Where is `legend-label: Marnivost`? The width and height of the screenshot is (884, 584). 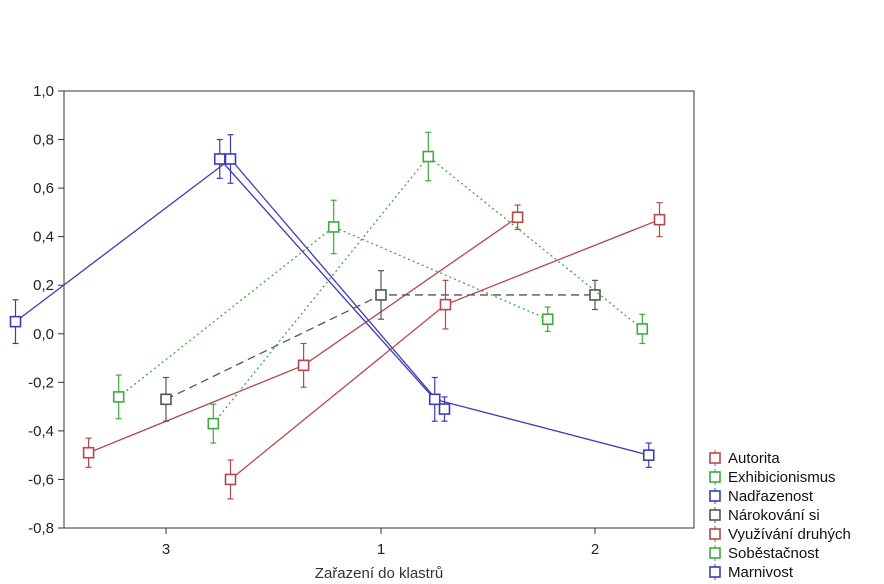 legend-label: Marnivost is located at coordinates (761, 572).